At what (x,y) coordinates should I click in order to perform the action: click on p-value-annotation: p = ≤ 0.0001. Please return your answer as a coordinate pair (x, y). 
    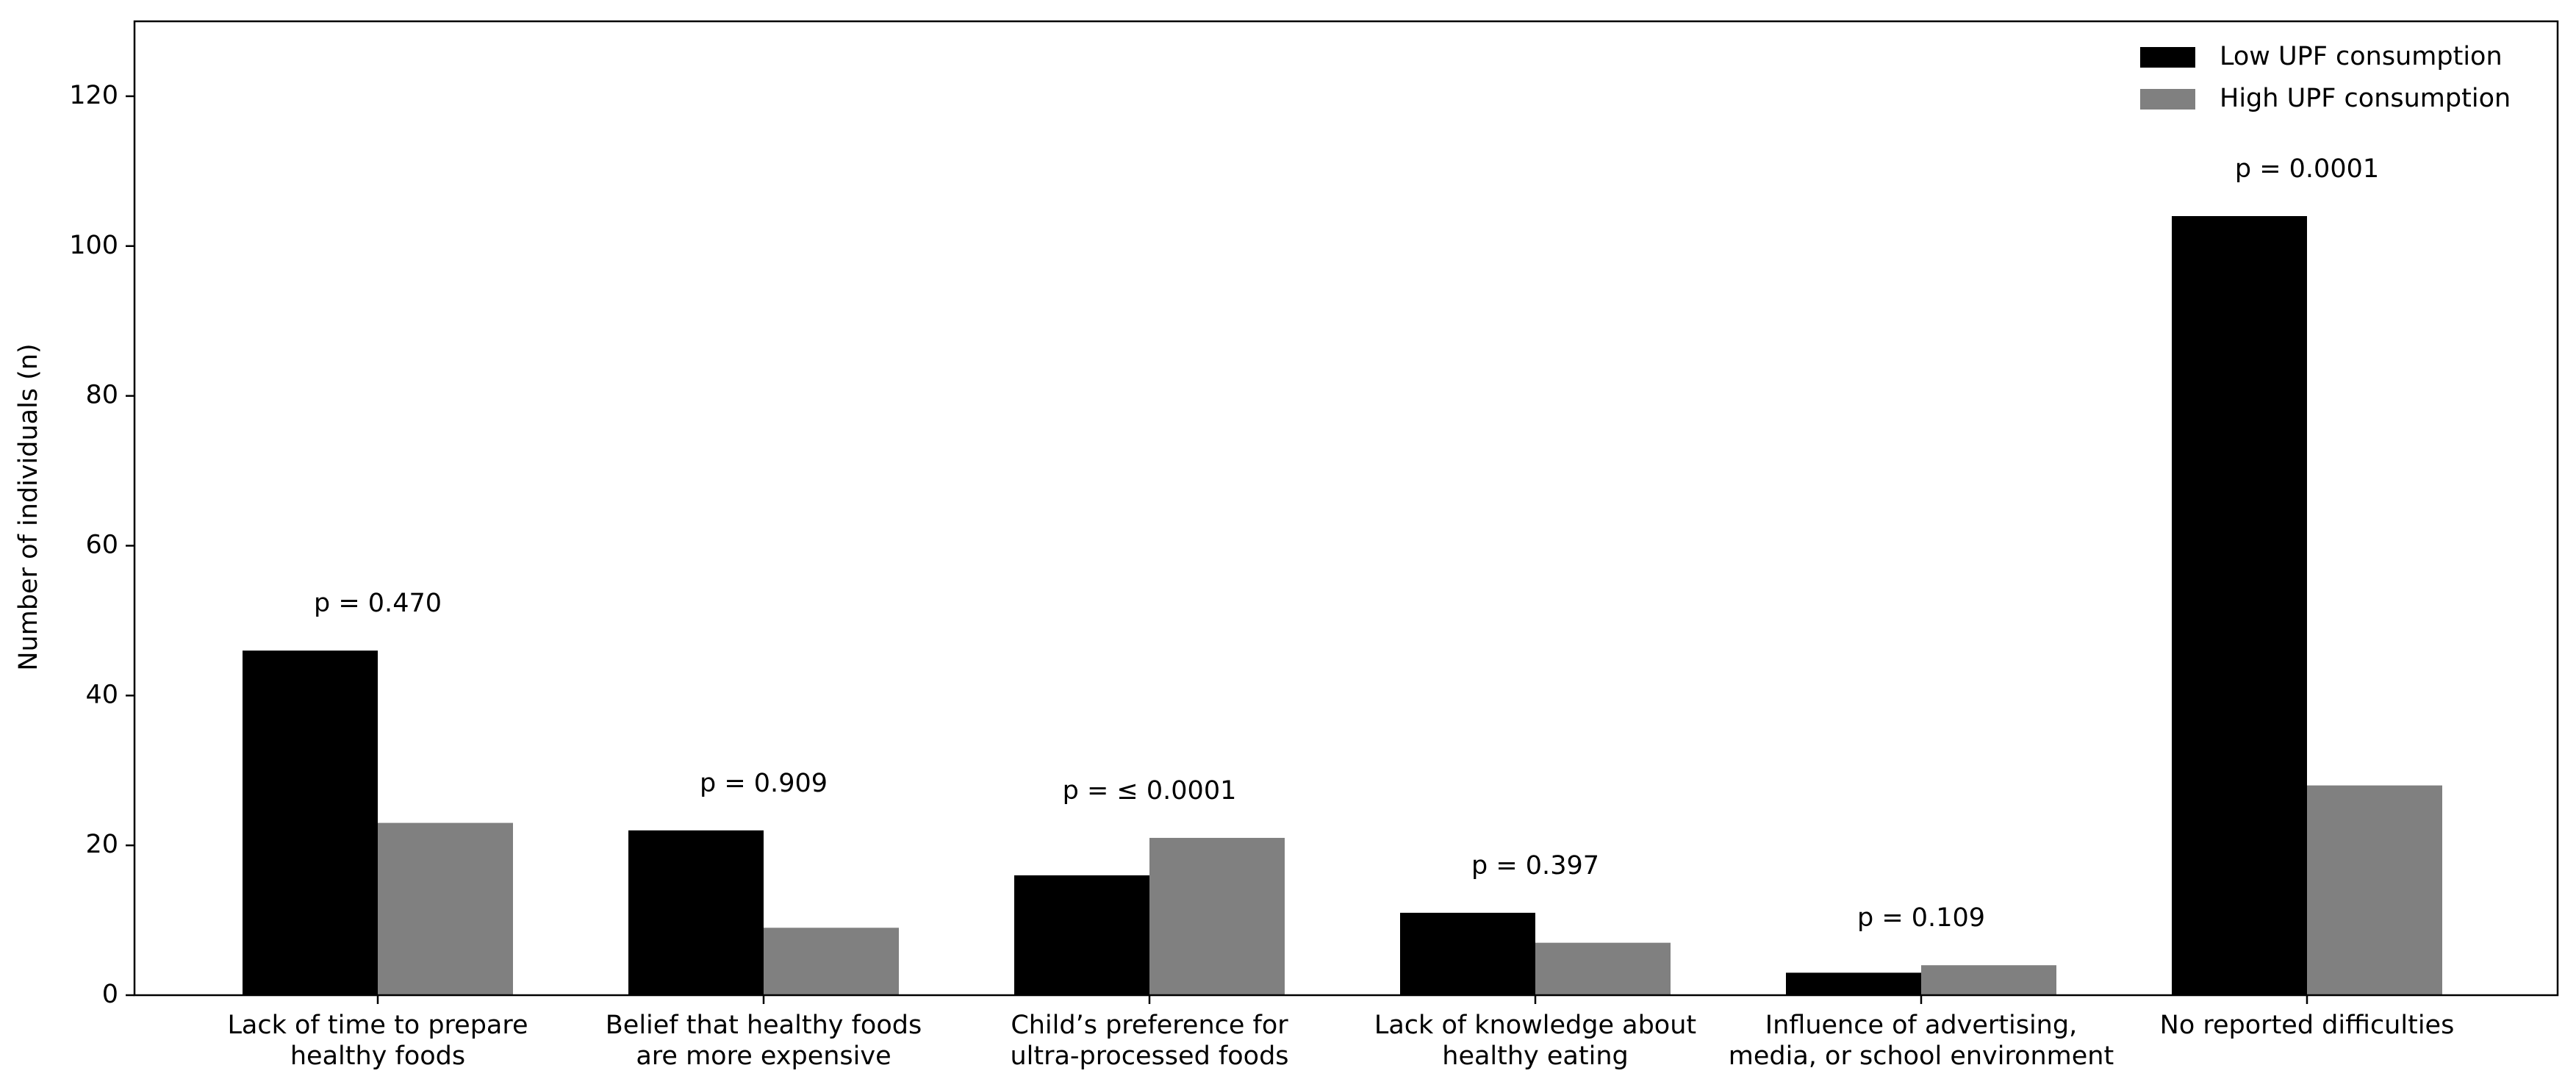
    Looking at the image, I should click on (1150, 791).